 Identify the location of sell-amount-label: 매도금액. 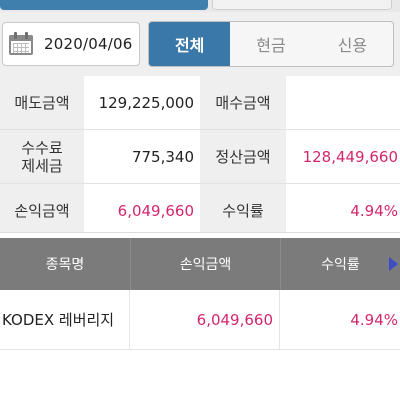
(42, 102).